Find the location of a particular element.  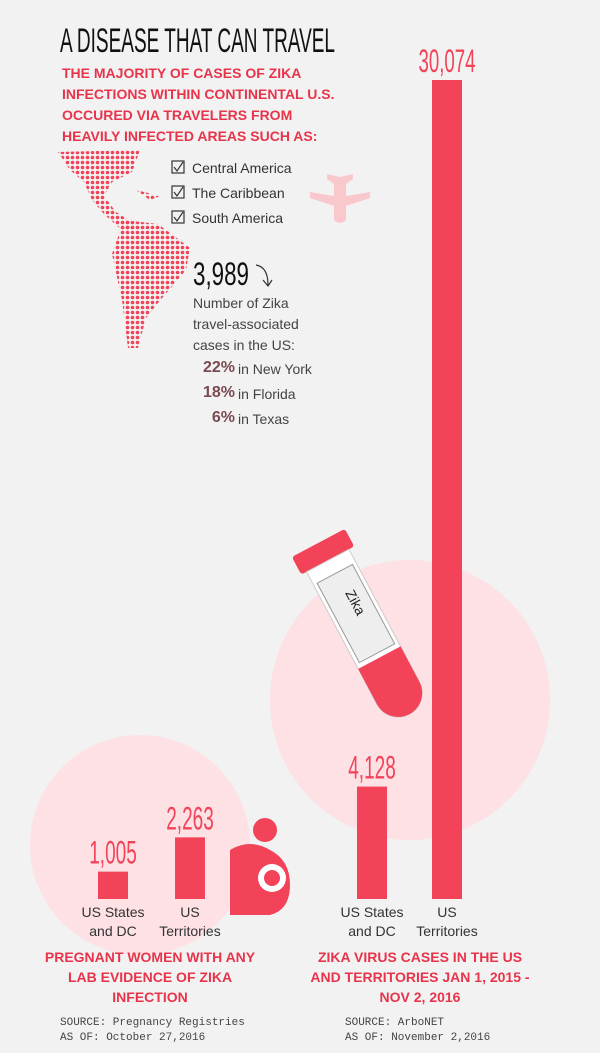

as-of: AS OF: October 27,2016 is located at coordinates (133, 1038).